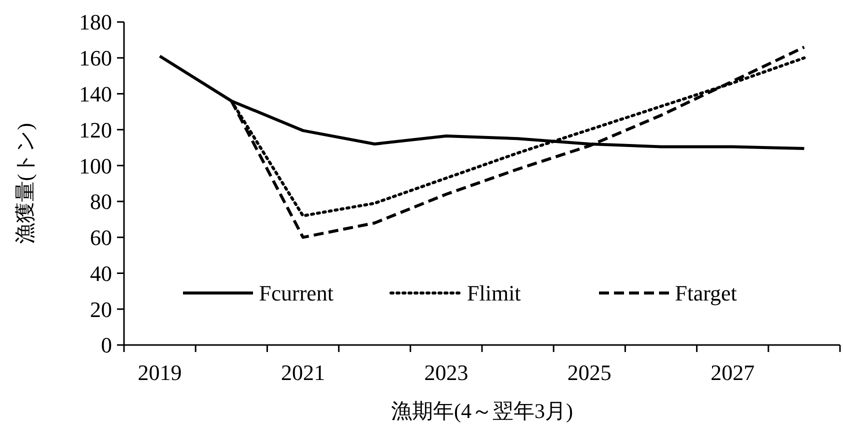 The height and width of the screenshot is (434, 843). Describe the element at coordinates (446, 372) in the screenshot. I see `x-tick-label: 2023` at that location.